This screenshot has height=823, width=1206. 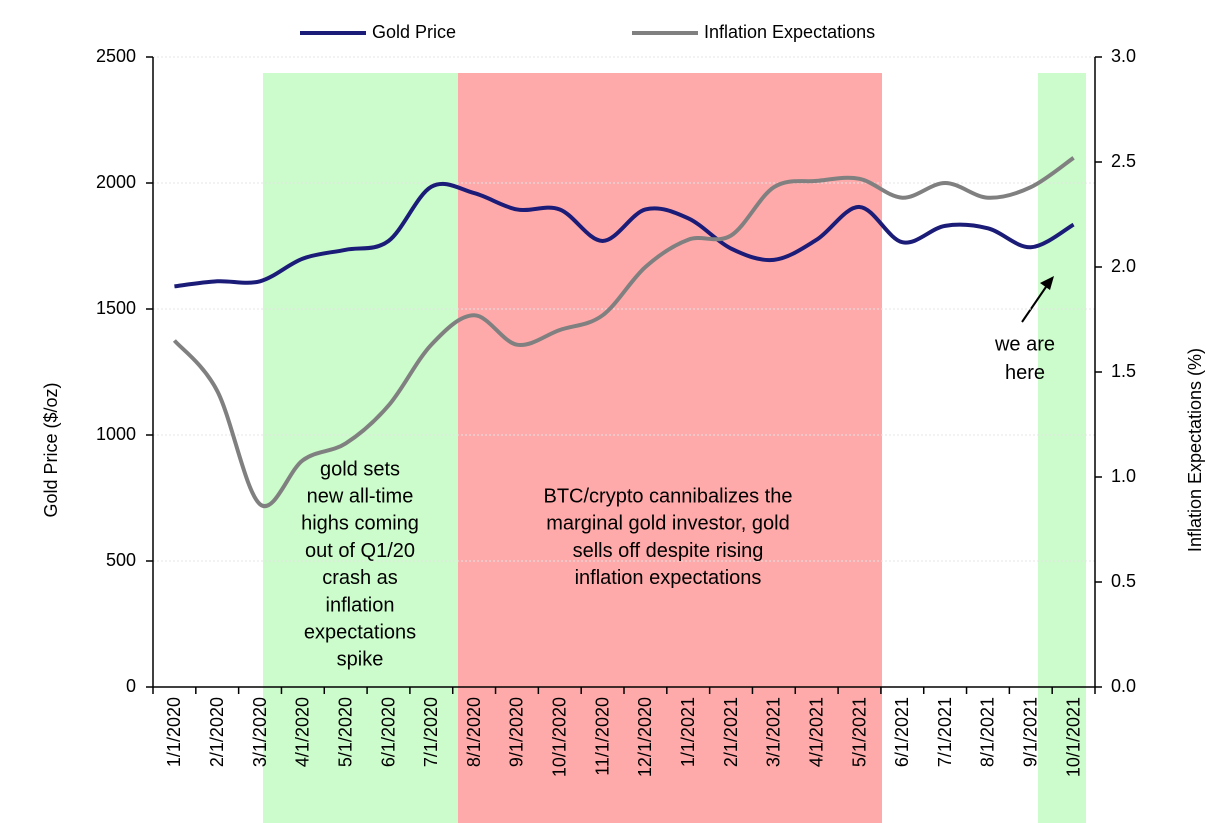 I want to click on x-tick-label: 6/1/2021, so click(x=902, y=732).